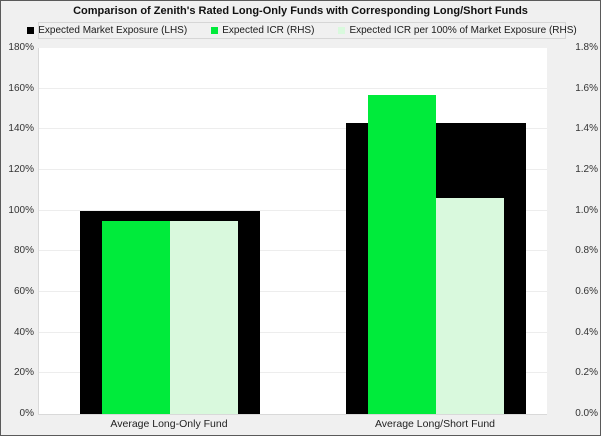 Image resolution: width=601 pixels, height=436 pixels. Describe the element at coordinates (586, 373) in the screenshot. I see `y-axis-tick-right: 0.2%` at that location.